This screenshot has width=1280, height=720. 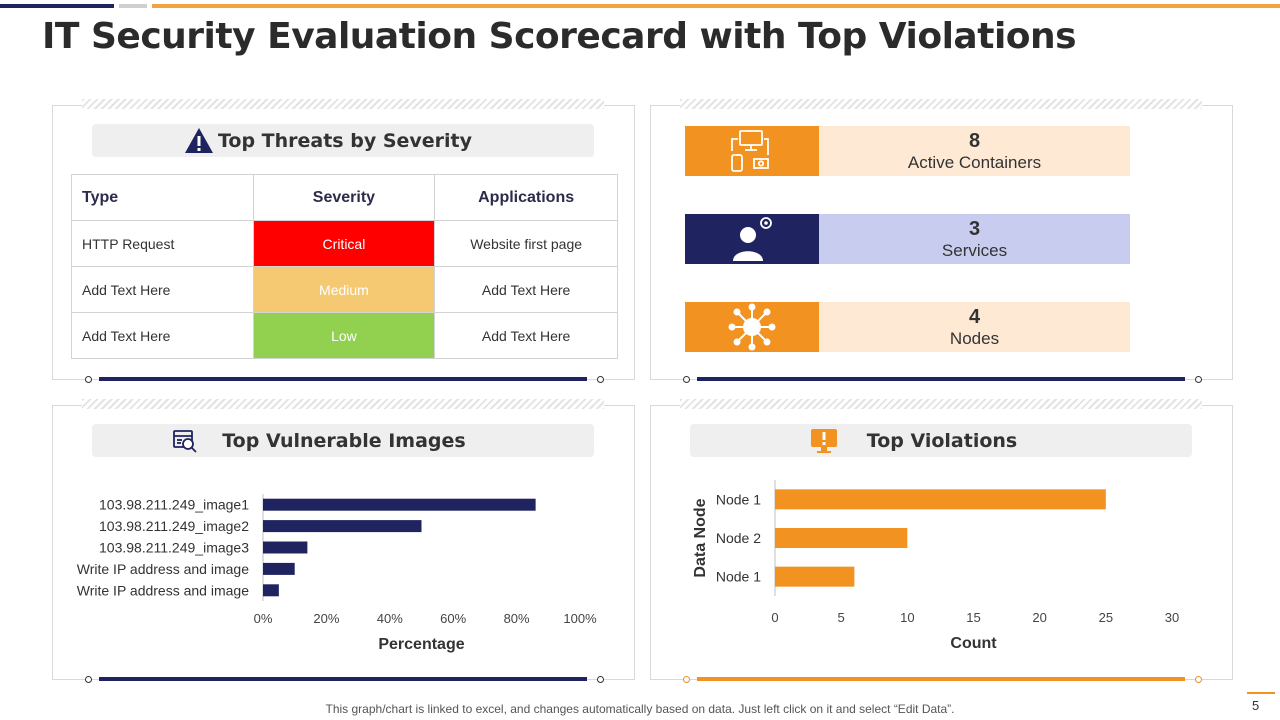 I want to click on top-accent-gray, so click(x=133, y=6).